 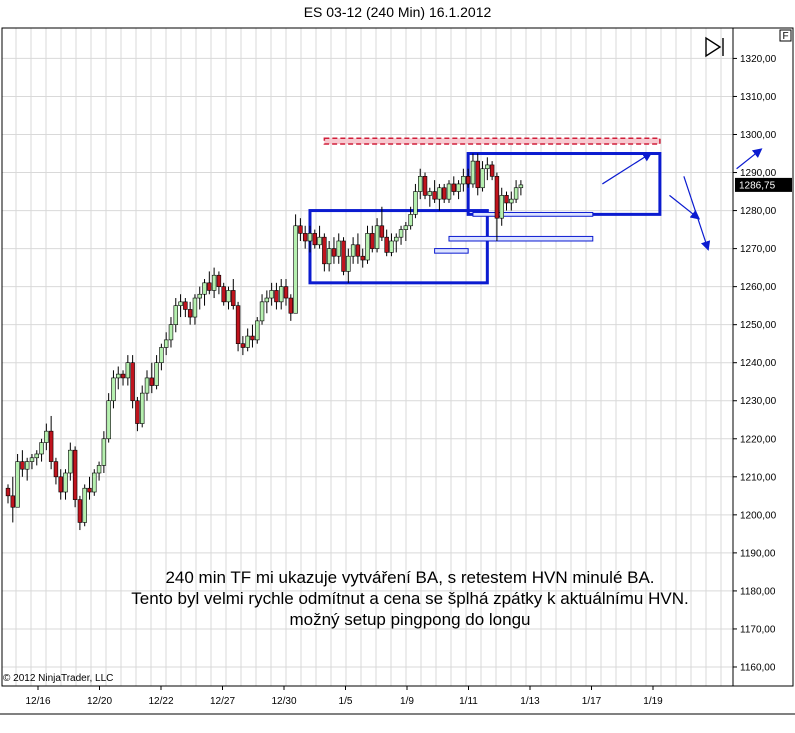 I want to click on corner-box, so click(x=785, y=35).